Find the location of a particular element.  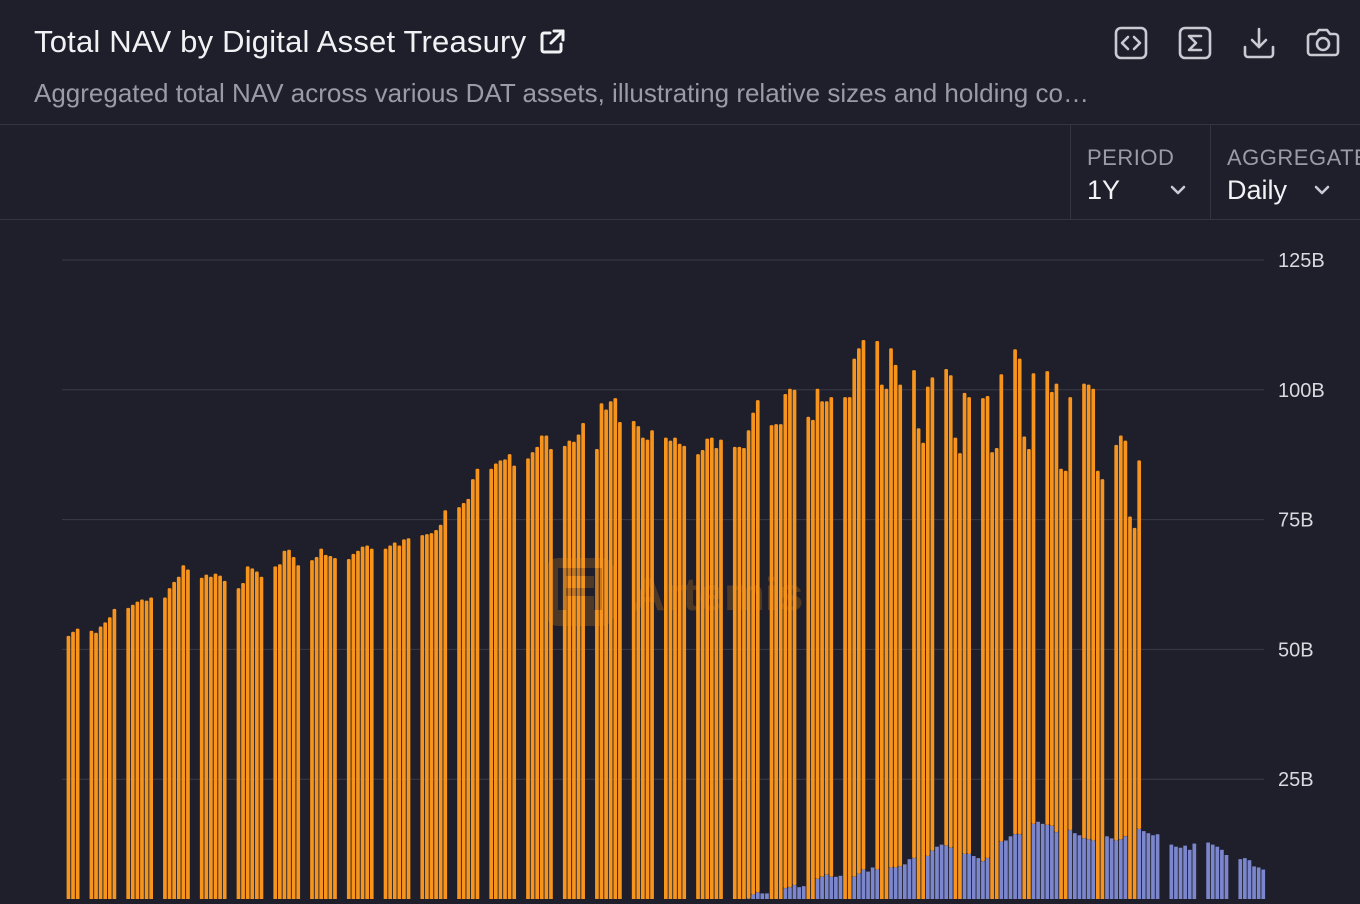

period-select: PERIOD 1Y is located at coordinates (1140, 172).